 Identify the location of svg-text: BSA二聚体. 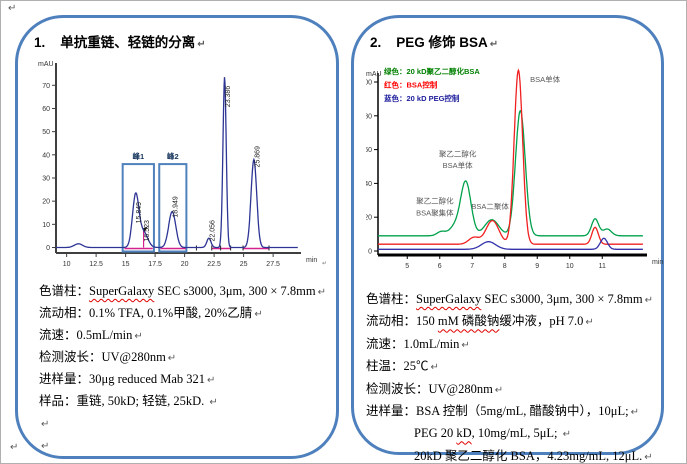
(490, 206).